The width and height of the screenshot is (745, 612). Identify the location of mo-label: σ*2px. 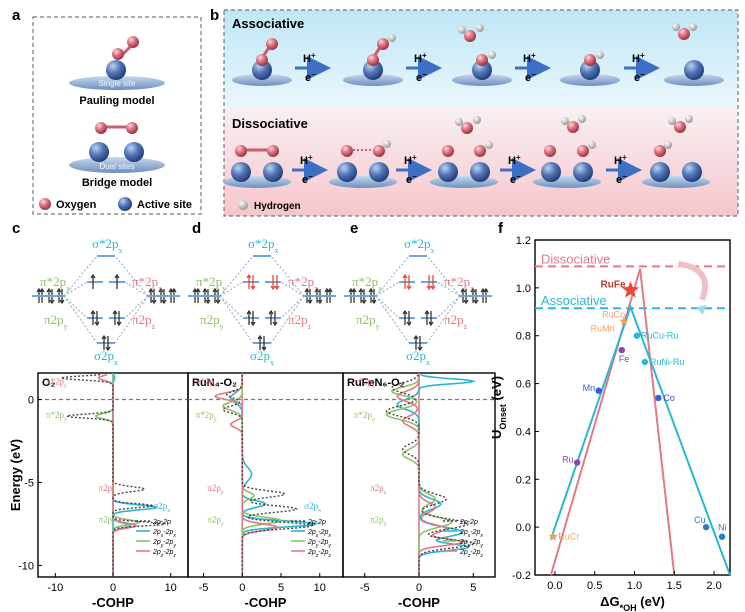
(263, 245).